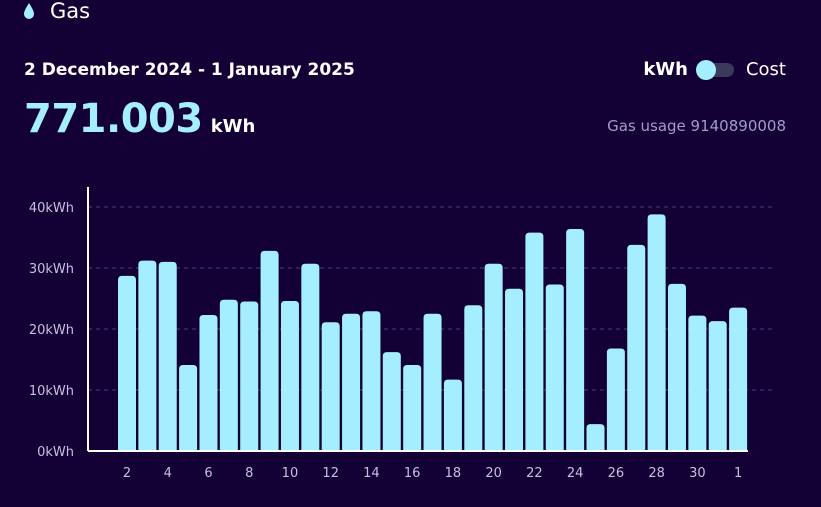 This screenshot has height=507, width=821. Describe the element at coordinates (249, 473) in the screenshot. I see `x-tick-label: 8` at that location.